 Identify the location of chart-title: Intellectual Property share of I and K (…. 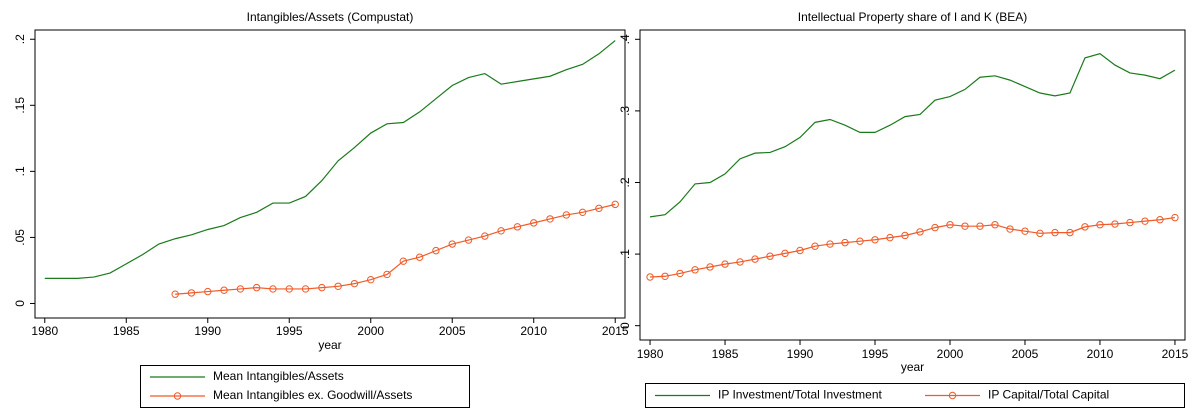
(912, 17).